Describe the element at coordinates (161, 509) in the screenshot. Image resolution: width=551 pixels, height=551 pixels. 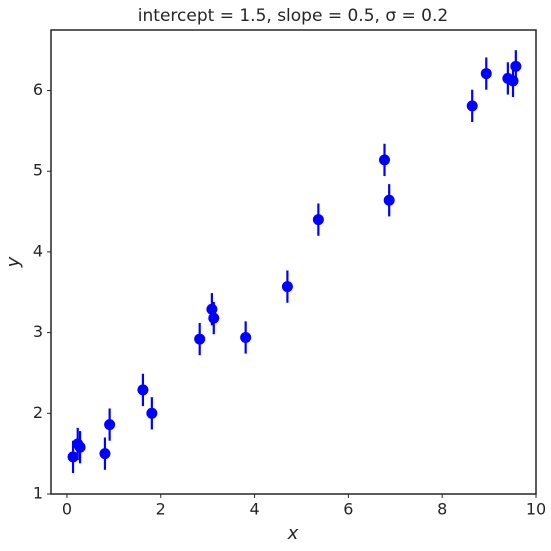
I see `x-tick-label: 2` at that location.